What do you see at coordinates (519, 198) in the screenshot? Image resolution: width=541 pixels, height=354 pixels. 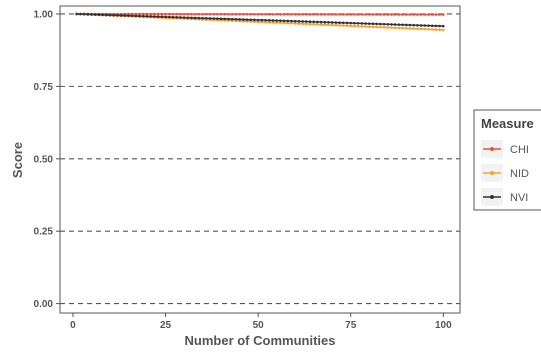 I see `legend-label: NVI` at bounding box center [519, 198].